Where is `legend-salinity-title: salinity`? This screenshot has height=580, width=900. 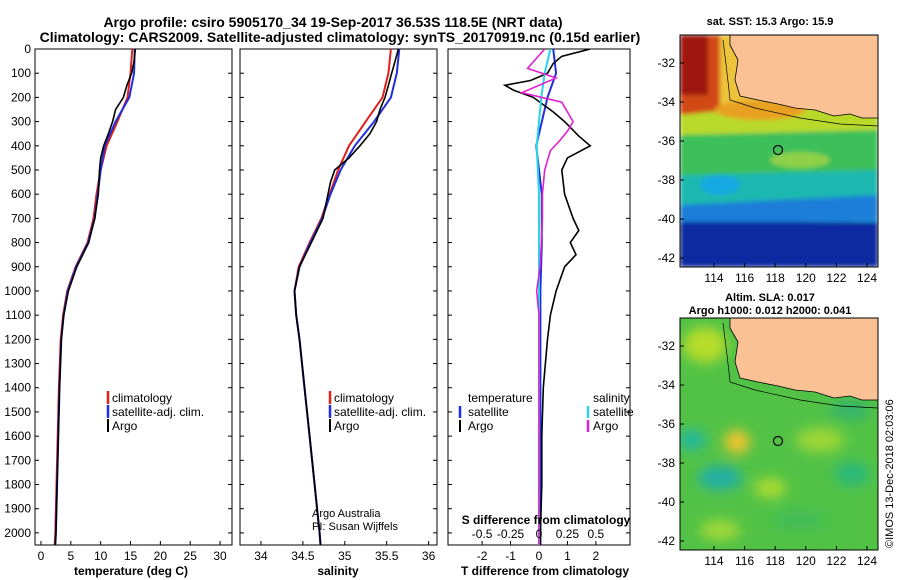
legend-salinity-title: salinity is located at coordinates (611, 398).